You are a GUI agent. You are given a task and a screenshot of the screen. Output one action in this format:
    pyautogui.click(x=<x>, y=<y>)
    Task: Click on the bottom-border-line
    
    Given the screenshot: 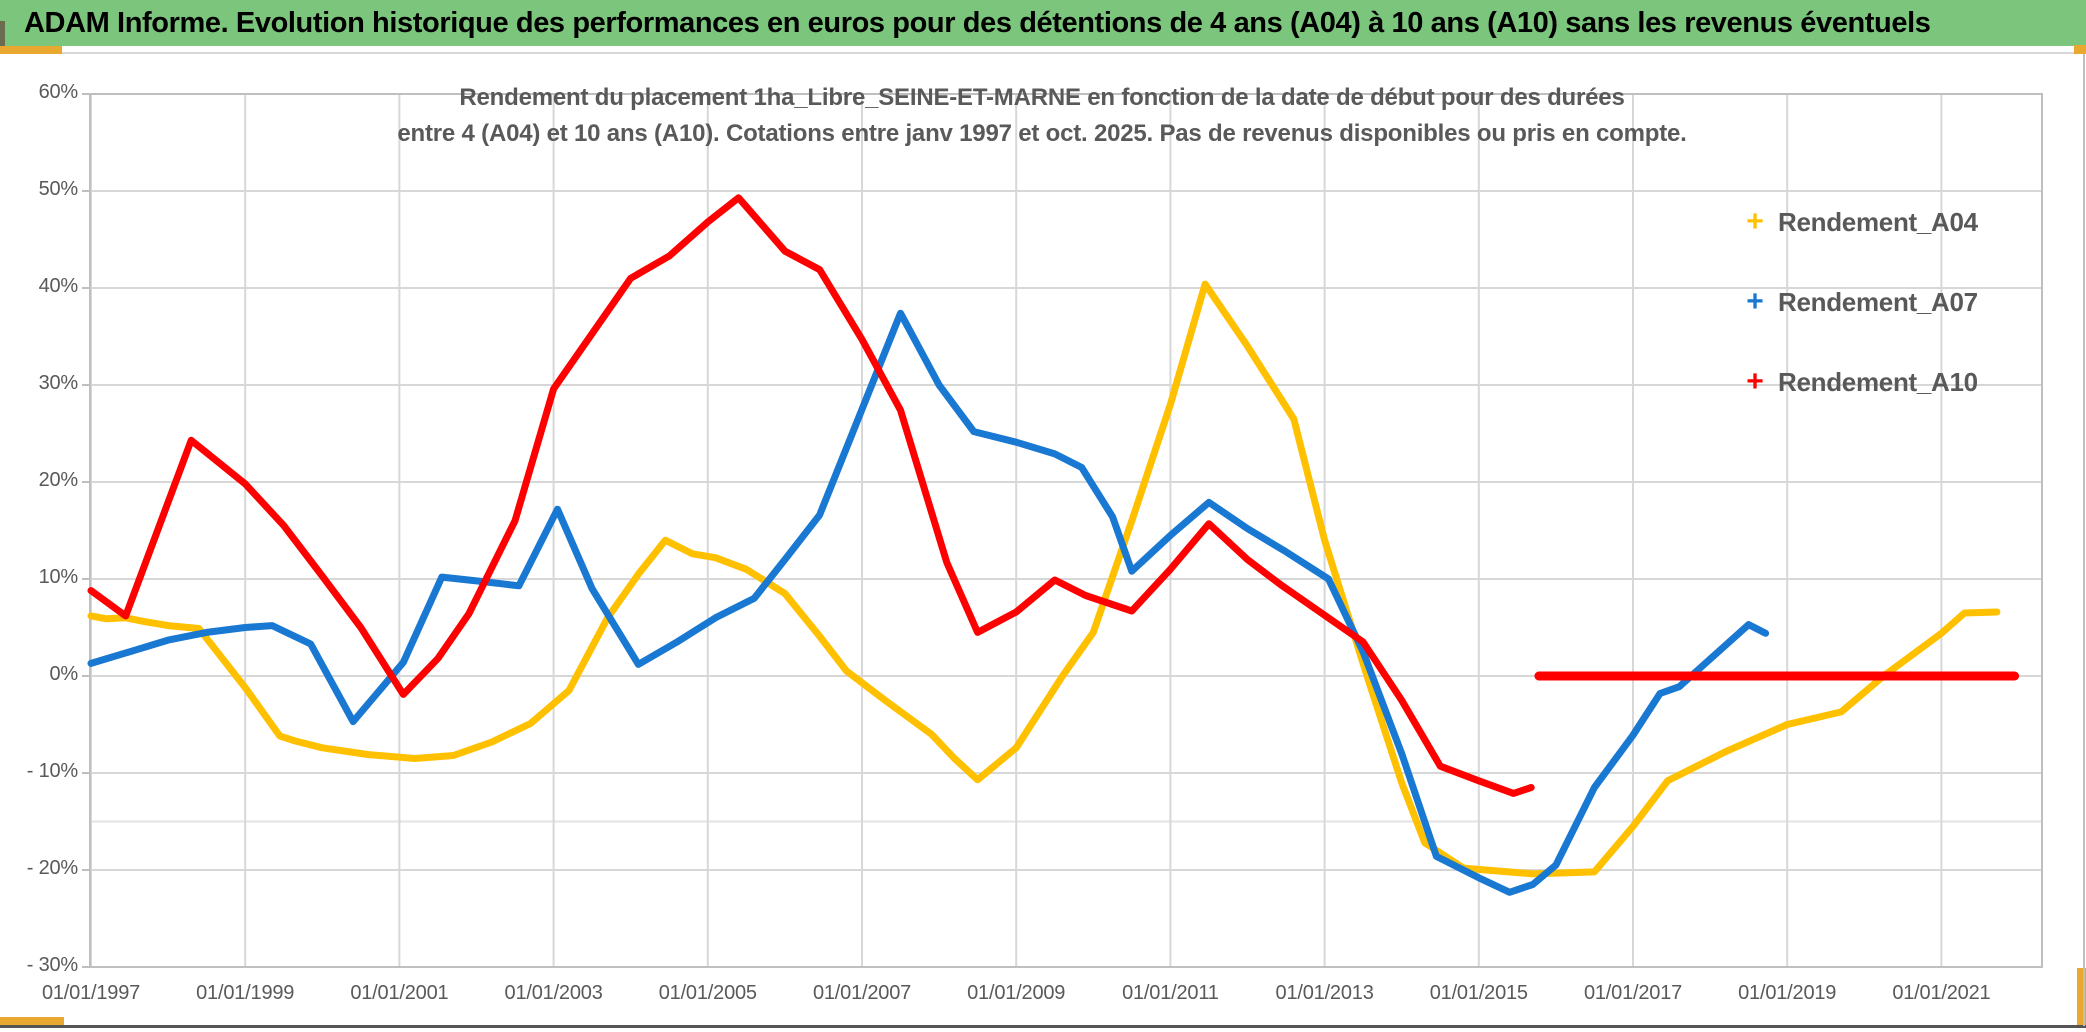 What is the action you would take?
    pyautogui.click(x=1043, y=1026)
    